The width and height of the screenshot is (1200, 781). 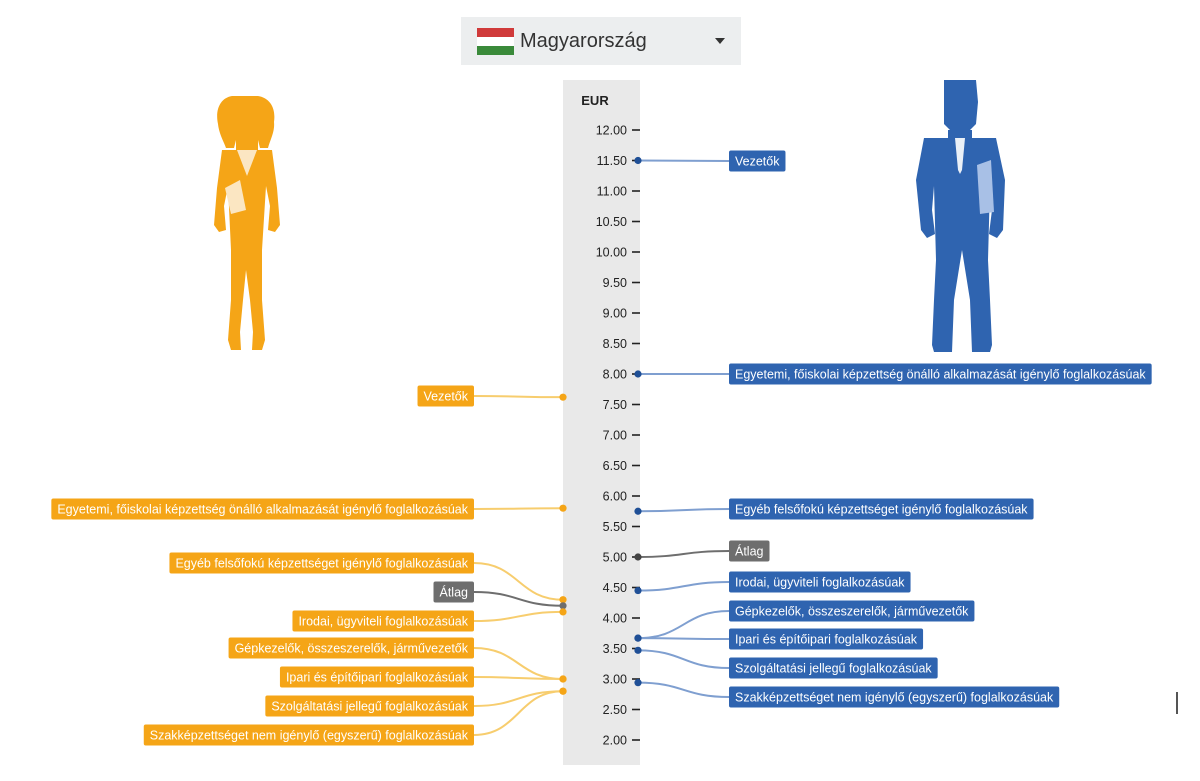 I want to click on women-label: Ipari és építőipari foglalkozásúak, so click(x=377, y=677).